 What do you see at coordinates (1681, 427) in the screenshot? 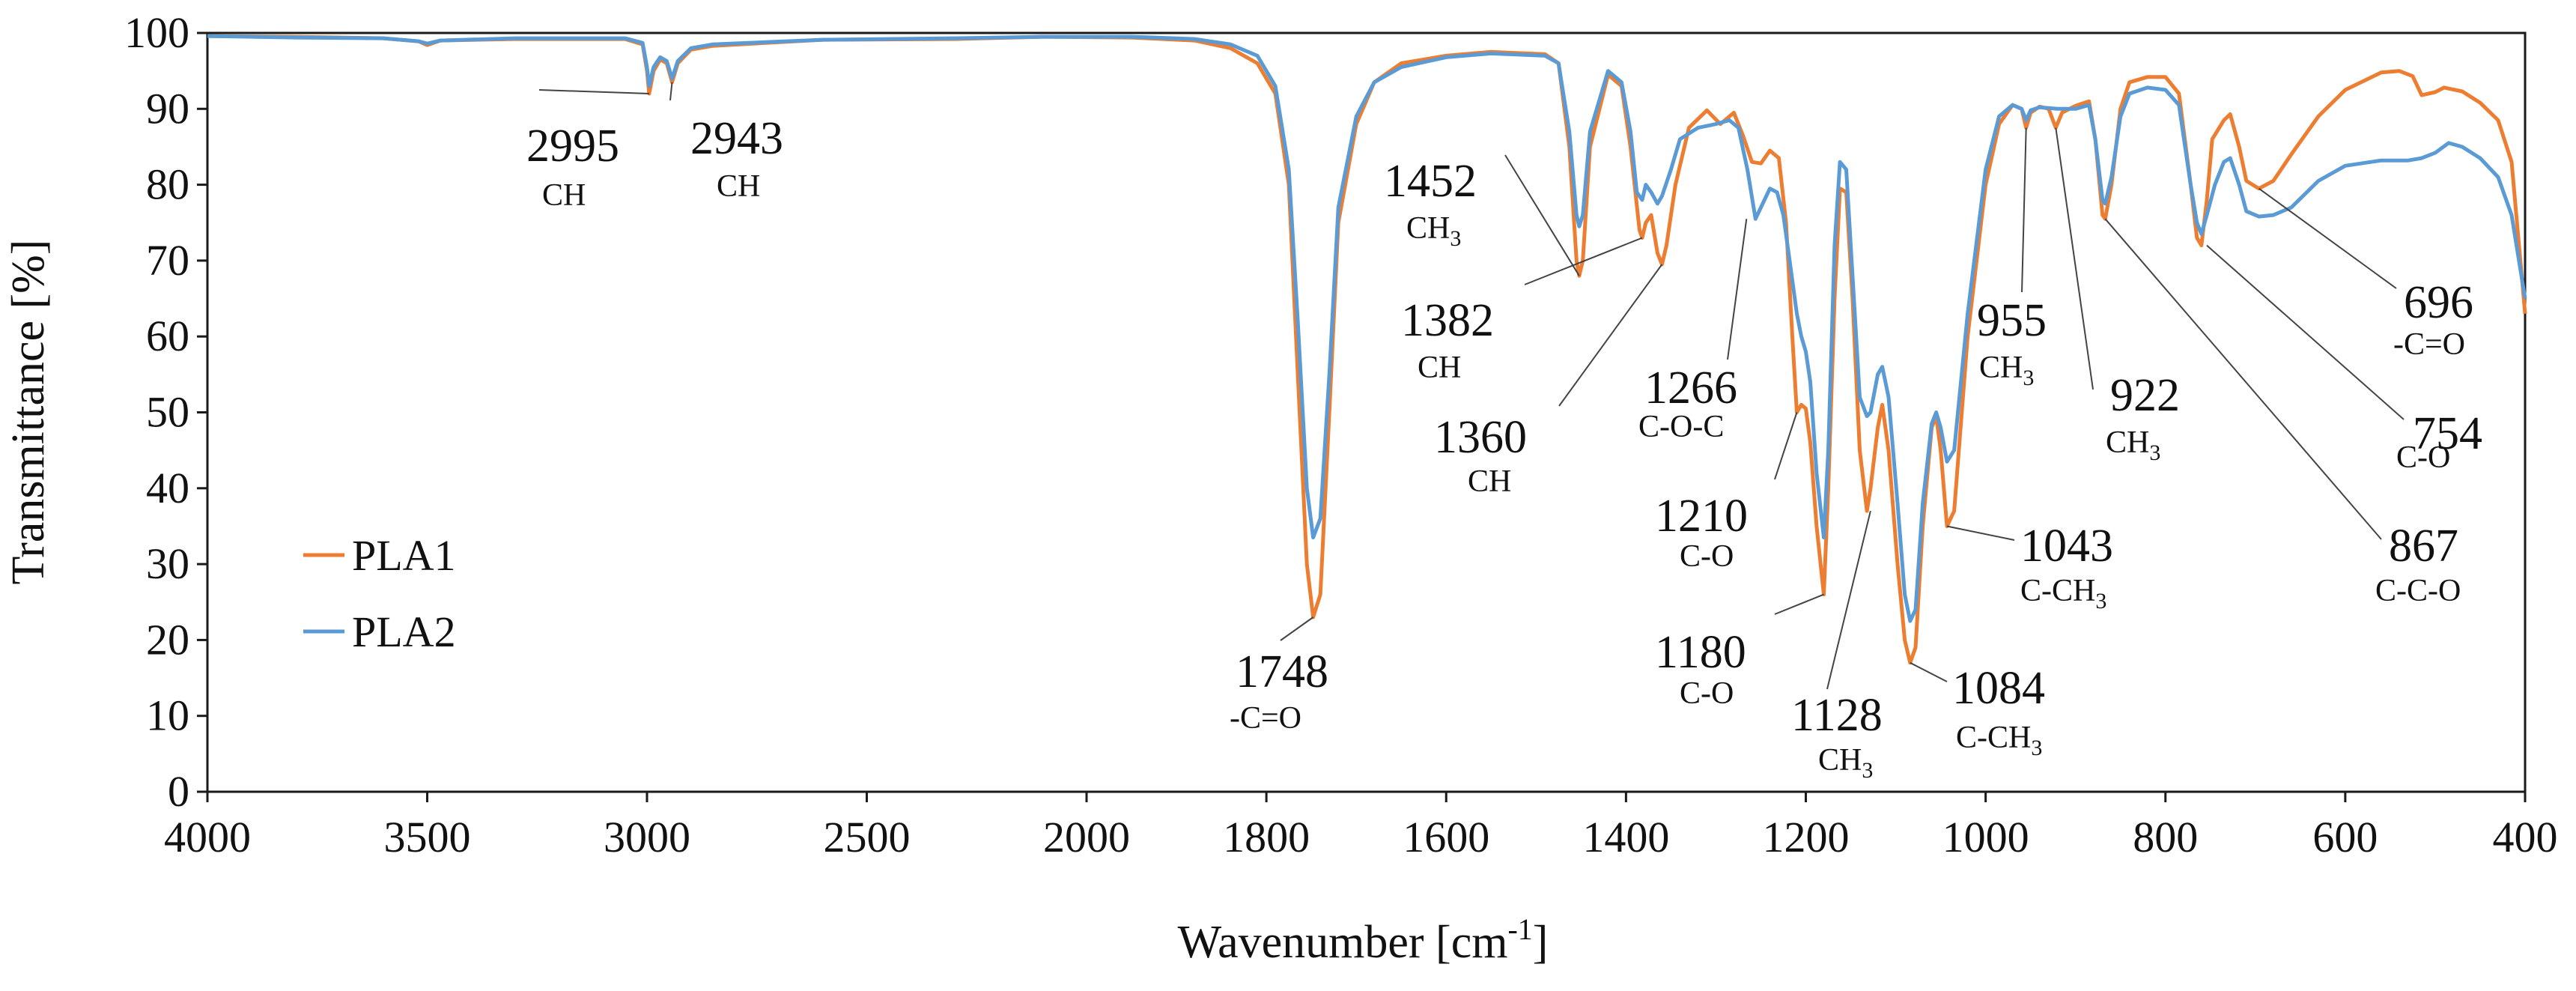
I see `peak-group-1266: C-O-C` at bounding box center [1681, 427].